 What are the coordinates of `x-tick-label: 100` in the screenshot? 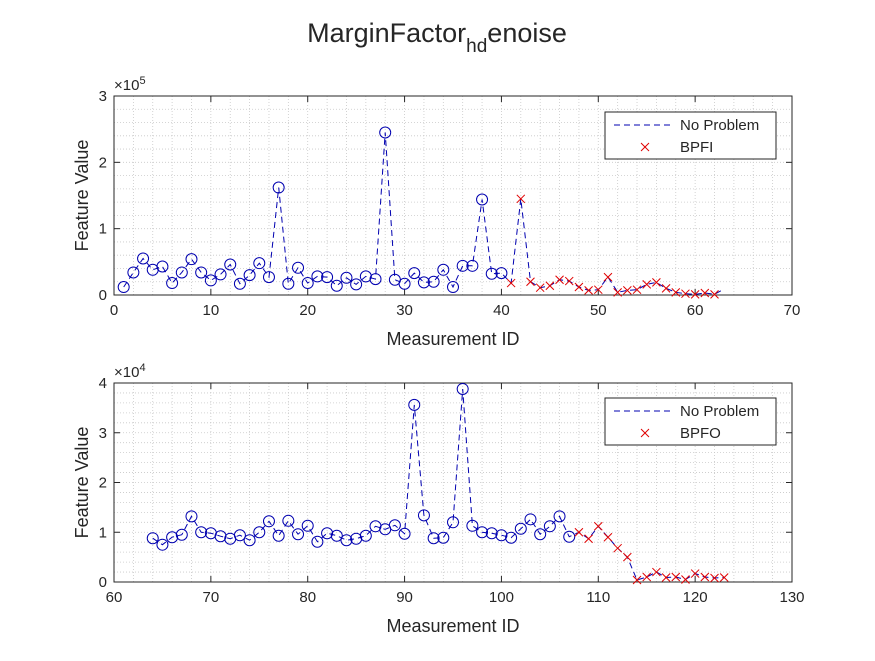 It's located at (501, 597).